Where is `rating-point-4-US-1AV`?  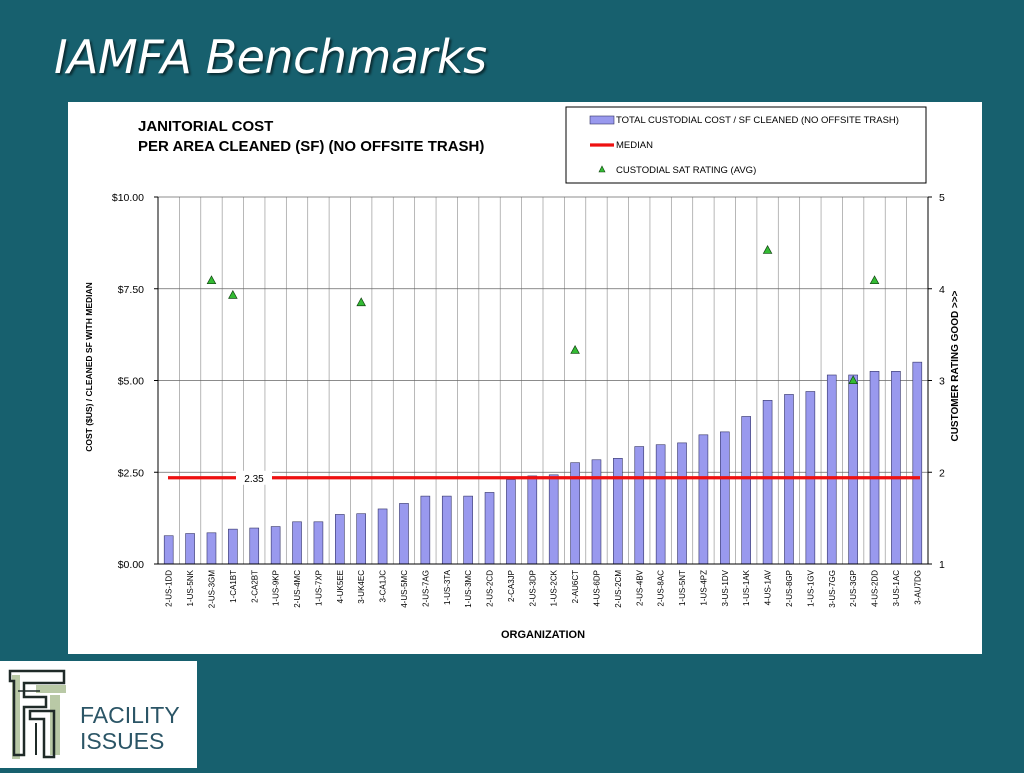 rating-point-4-US-1AV is located at coordinates (767, 249).